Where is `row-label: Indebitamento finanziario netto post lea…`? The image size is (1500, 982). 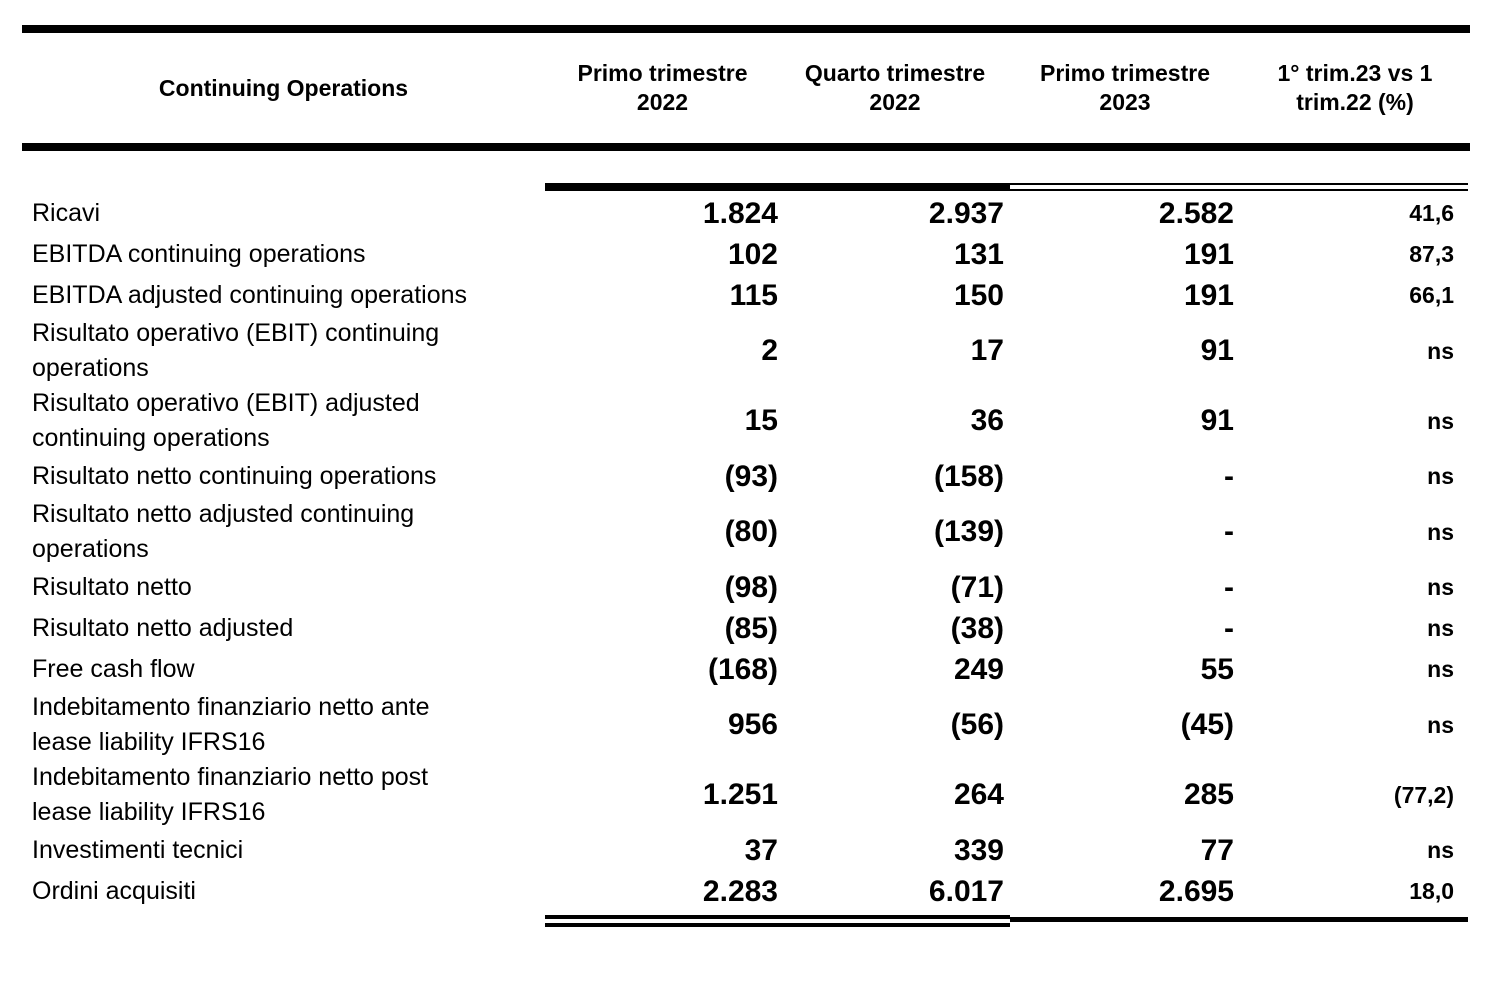
row-label: Indebitamento finanziario netto post lea… is located at coordinates (230, 794).